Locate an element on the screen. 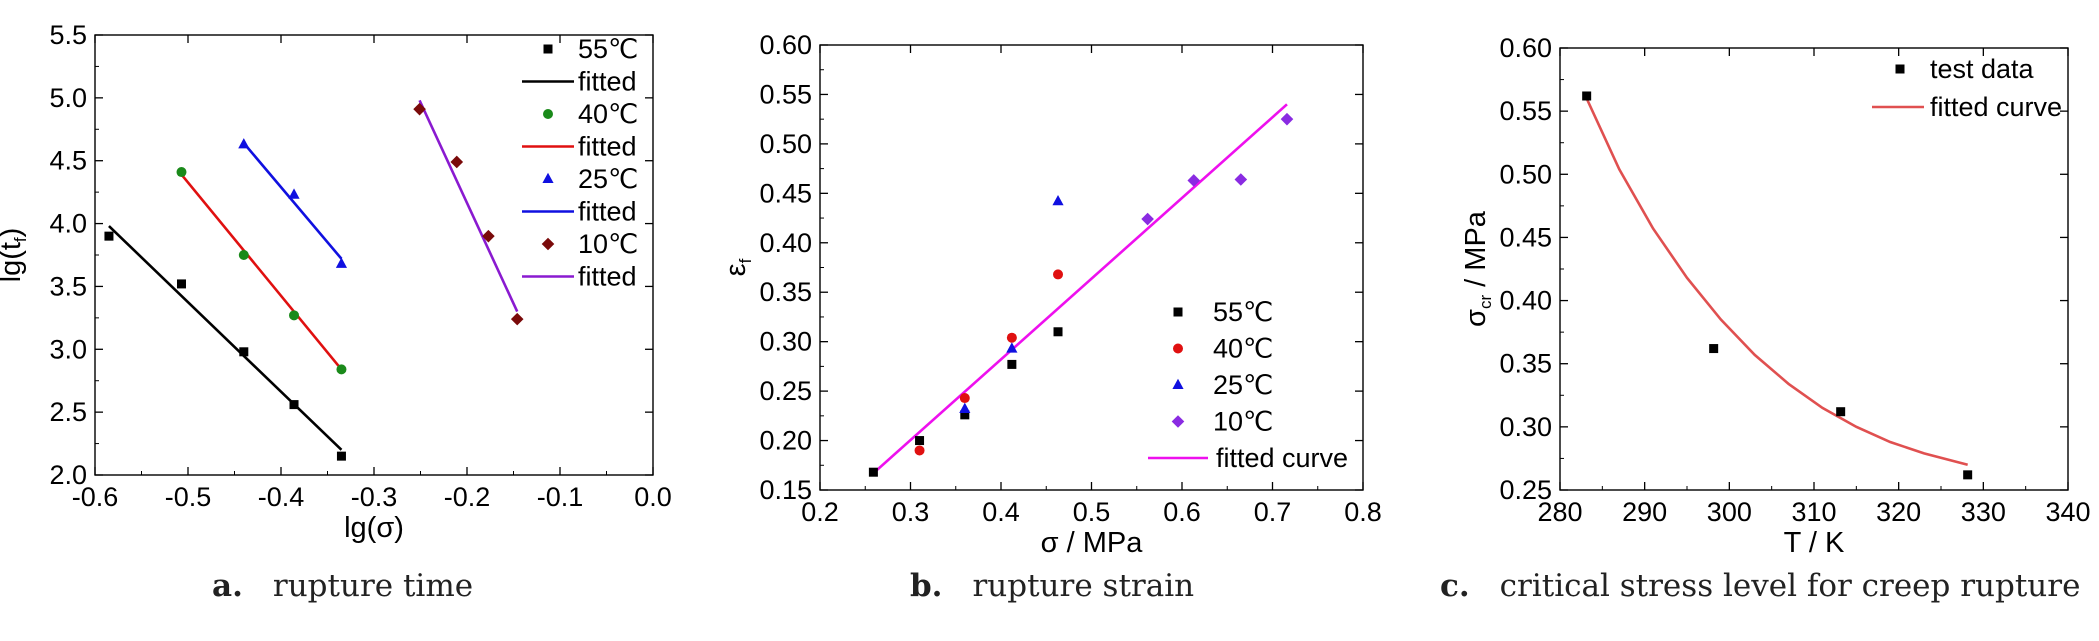 The image size is (2099, 641). y-tick-label: 2.0 is located at coordinates (68, 475).